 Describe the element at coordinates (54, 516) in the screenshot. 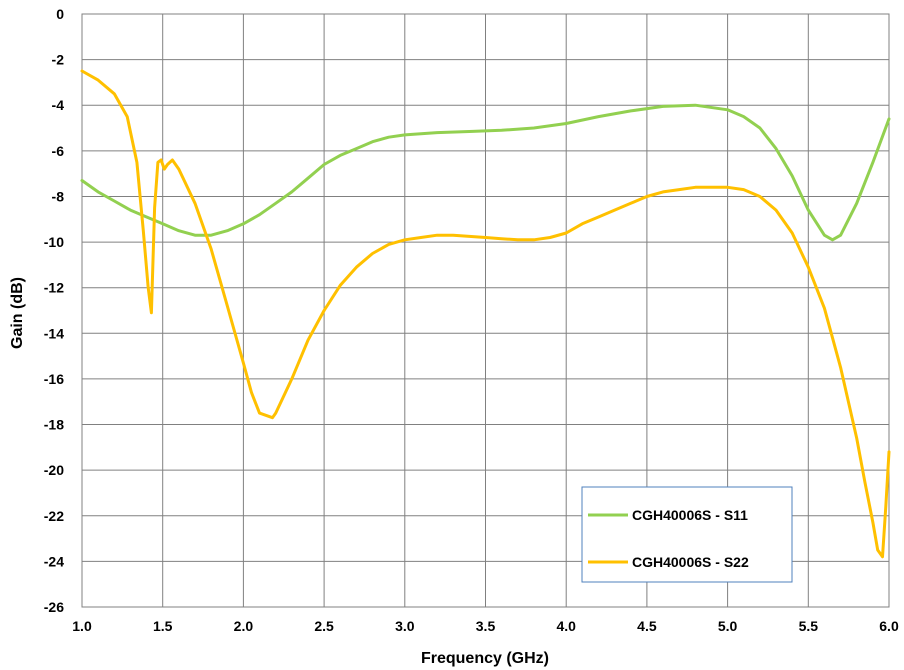

I see `y-tick-label: -22` at that location.